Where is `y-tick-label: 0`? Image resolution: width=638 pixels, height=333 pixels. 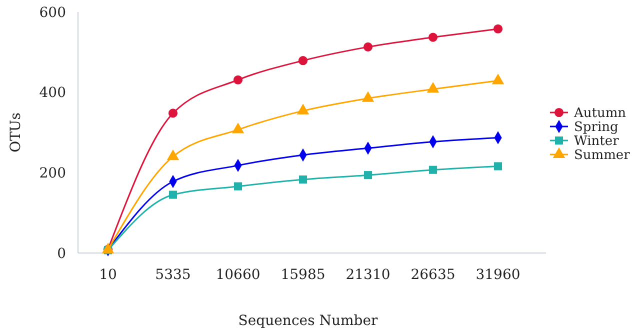 y-tick-label: 0 is located at coordinates (61, 254).